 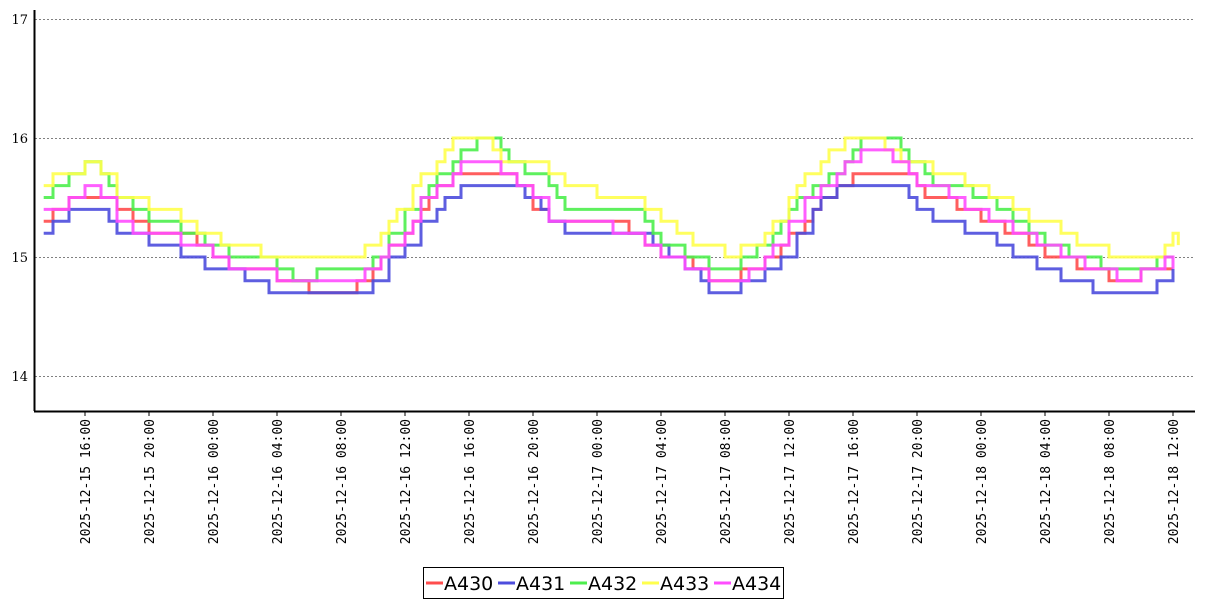 I want to click on y-tick-label: 16, so click(x=19, y=139).